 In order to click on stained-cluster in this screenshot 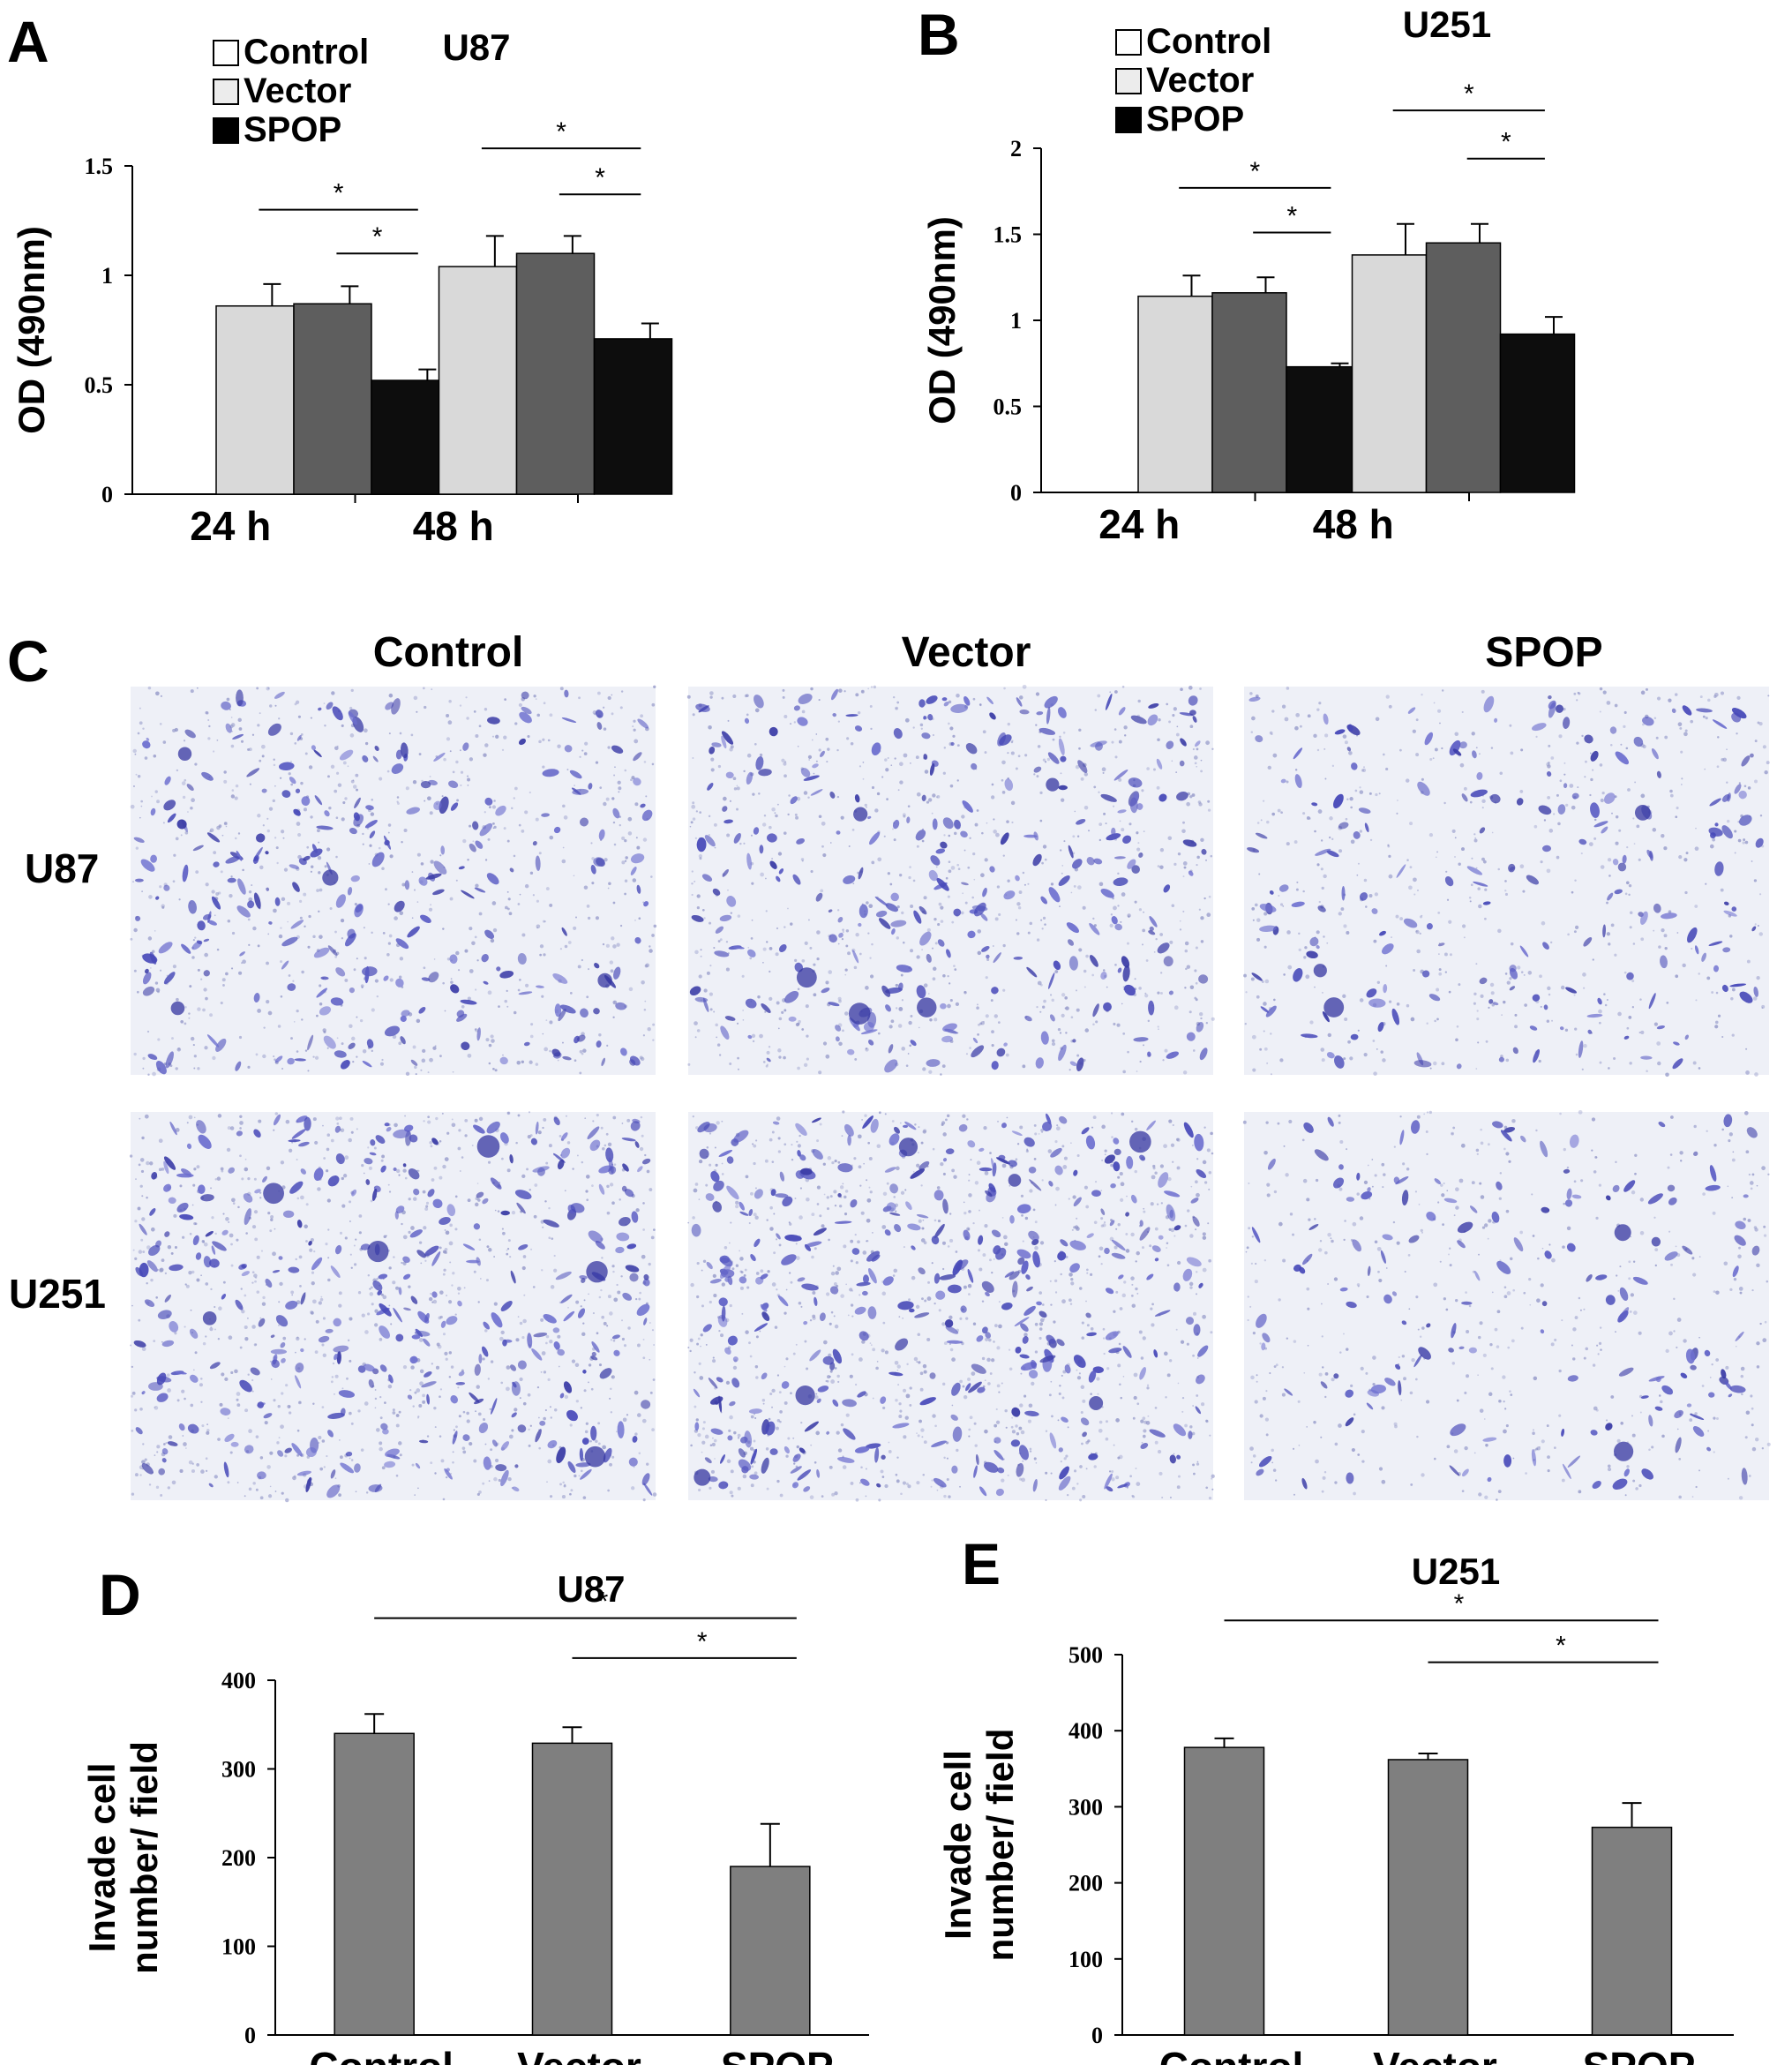, I will do `click(210, 1318)`.